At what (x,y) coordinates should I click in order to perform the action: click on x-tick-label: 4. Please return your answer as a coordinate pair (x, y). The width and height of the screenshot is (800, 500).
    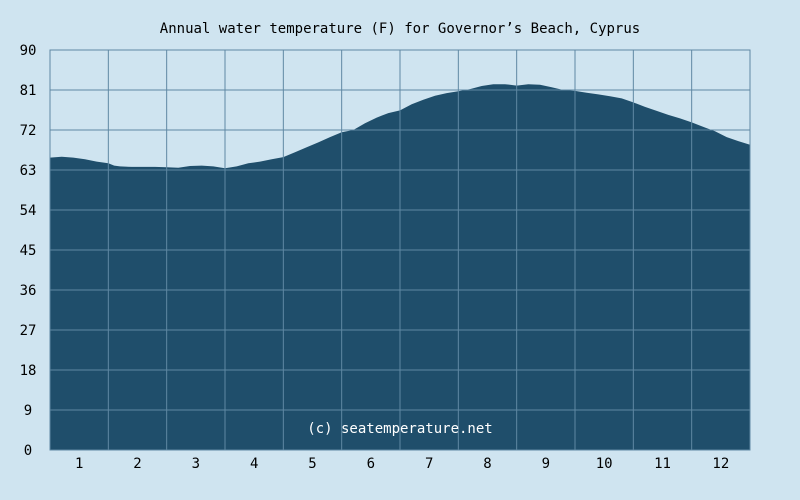
    Looking at the image, I should click on (254, 464).